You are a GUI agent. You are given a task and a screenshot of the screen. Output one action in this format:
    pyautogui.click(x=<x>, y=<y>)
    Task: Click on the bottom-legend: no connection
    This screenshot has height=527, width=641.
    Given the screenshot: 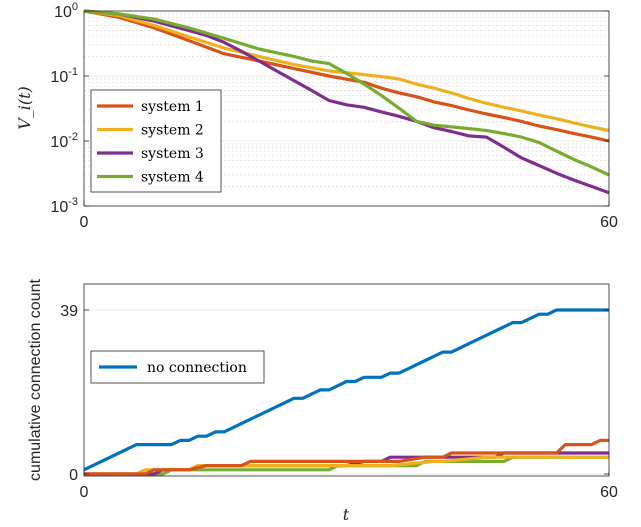 What is the action you would take?
    pyautogui.click(x=177, y=367)
    